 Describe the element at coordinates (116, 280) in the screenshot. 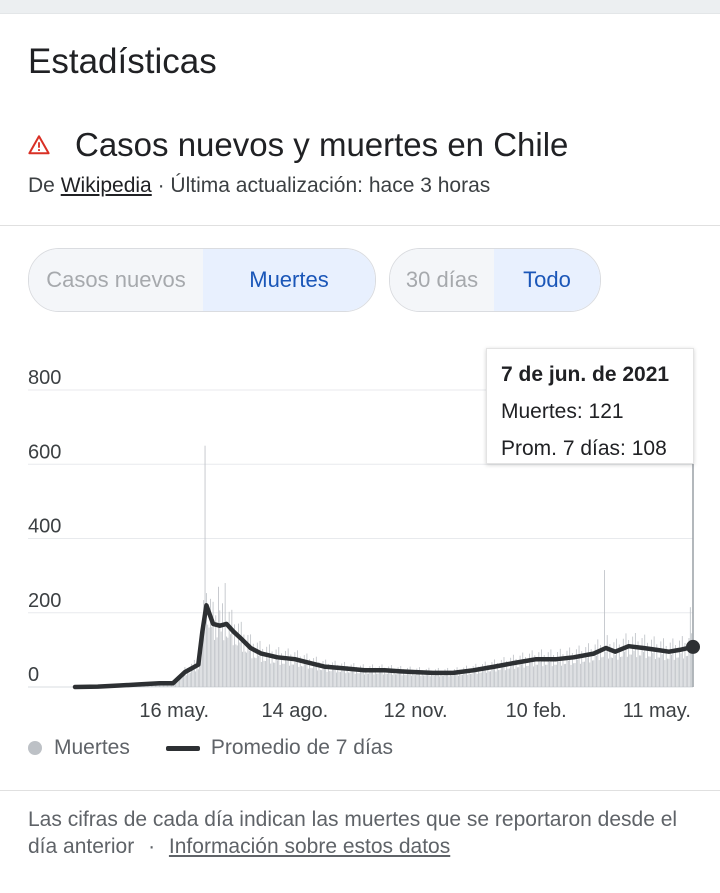

I see `toggle-new-cases: Casos nuevos` at that location.